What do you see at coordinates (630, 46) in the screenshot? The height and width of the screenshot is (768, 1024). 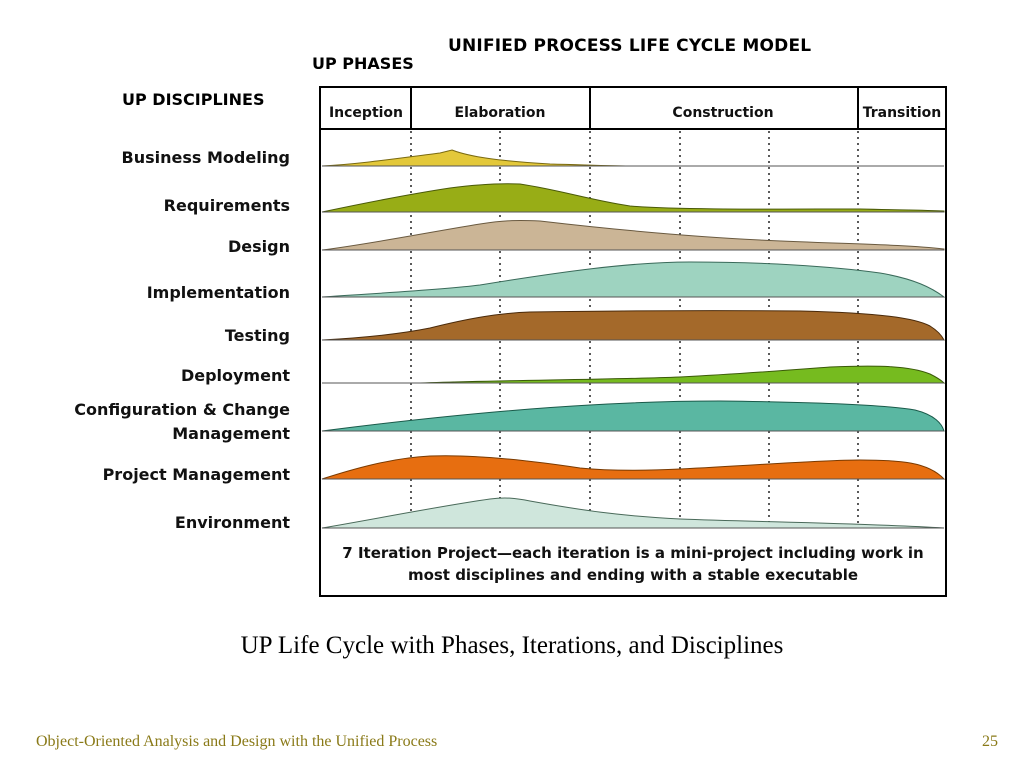 I see `diagram-title: UNIFIED PROCESS LIFE CYCLE MODEL` at bounding box center [630, 46].